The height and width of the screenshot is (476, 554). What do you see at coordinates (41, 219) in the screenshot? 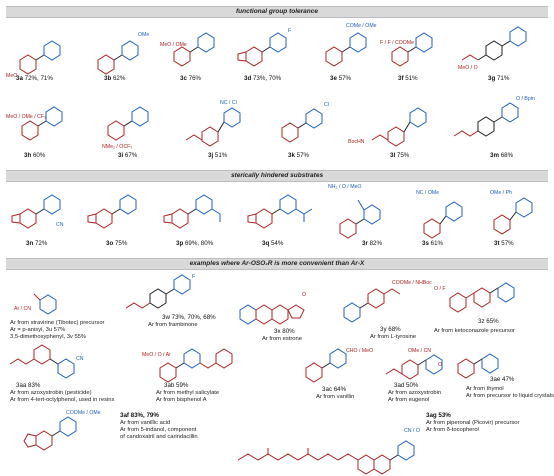
I see `structure-3n: CN 3n 72%` at bounding box center [41, 219].